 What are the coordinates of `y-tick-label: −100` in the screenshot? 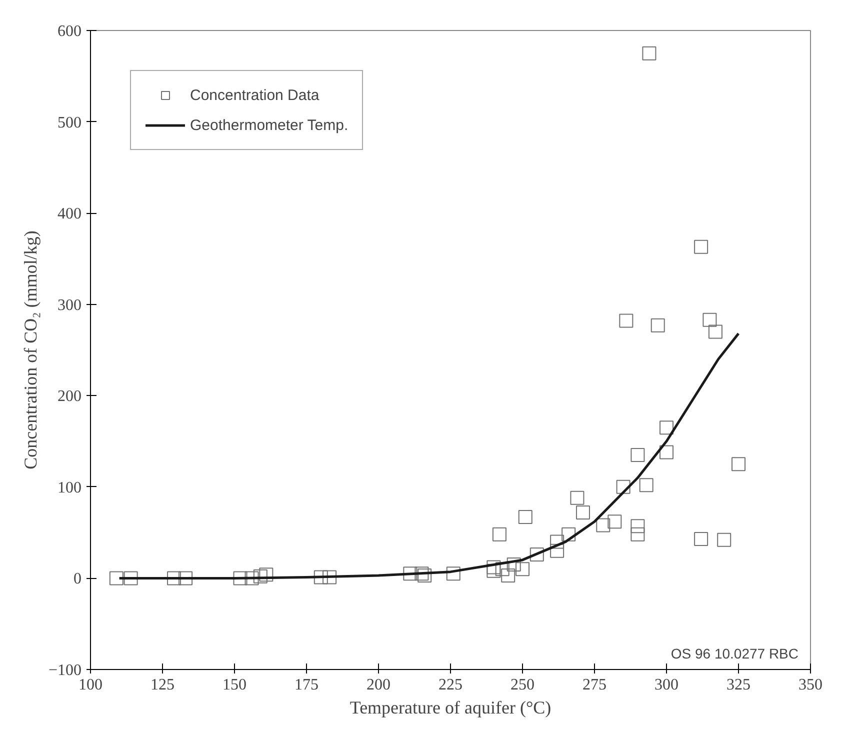 It's located at (65, 670).